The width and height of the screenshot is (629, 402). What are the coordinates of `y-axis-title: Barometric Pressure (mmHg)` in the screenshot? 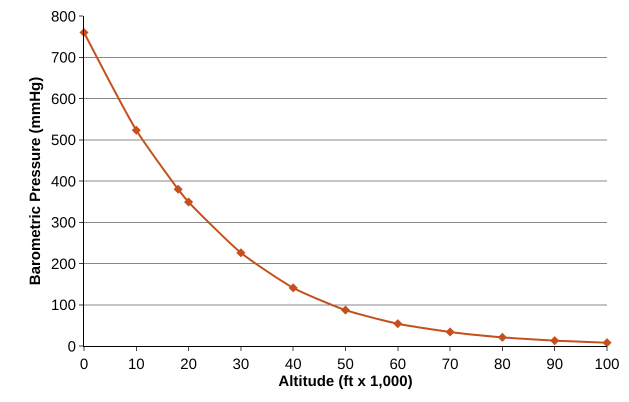 It's located at (35, 181).